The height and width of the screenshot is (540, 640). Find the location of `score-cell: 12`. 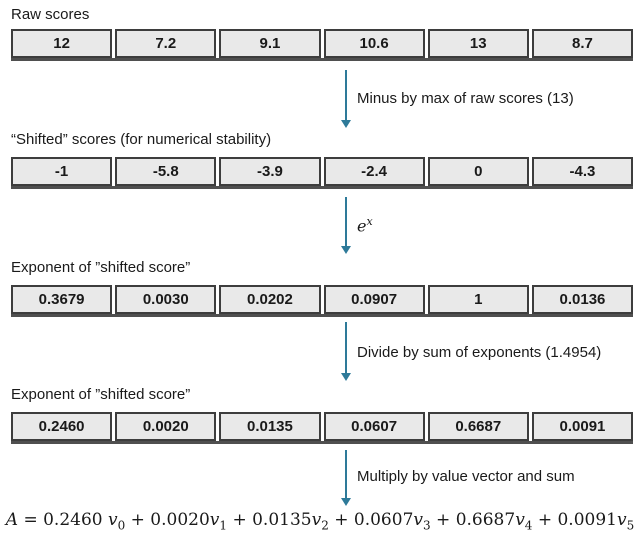

score-cell: 12 is located at coordinates (62, 43).